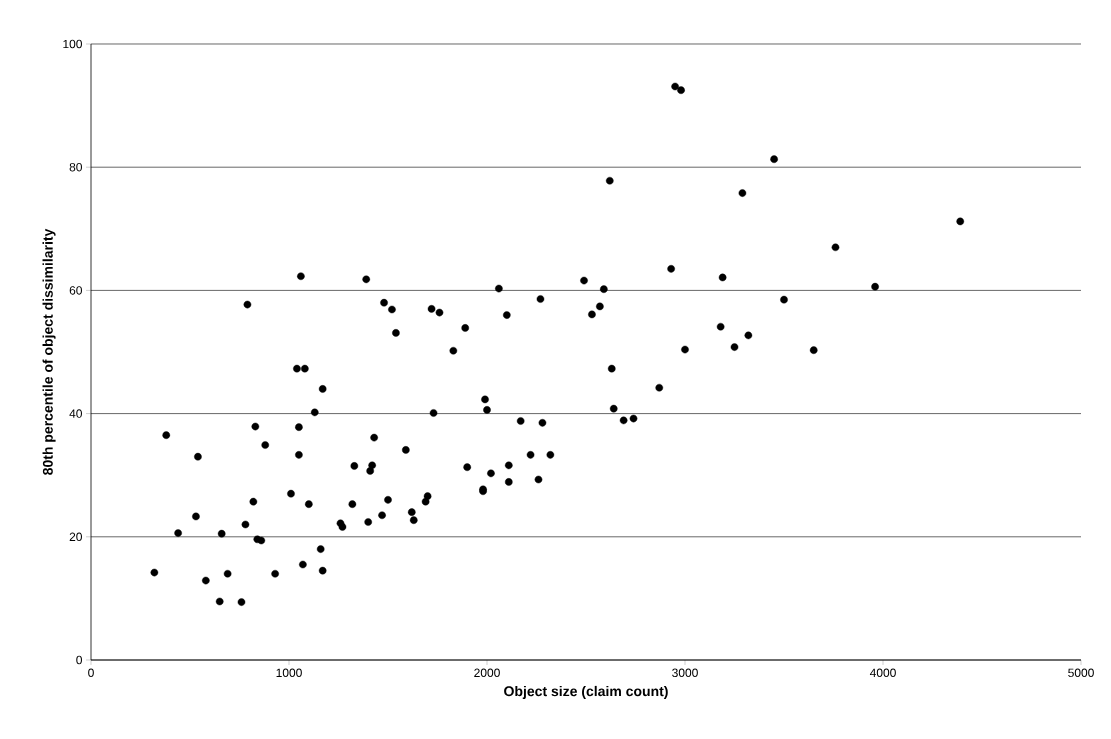 This screenshot has width=1111, height=739. I want to click on x-tick-label: 3000, so click(685, 673).